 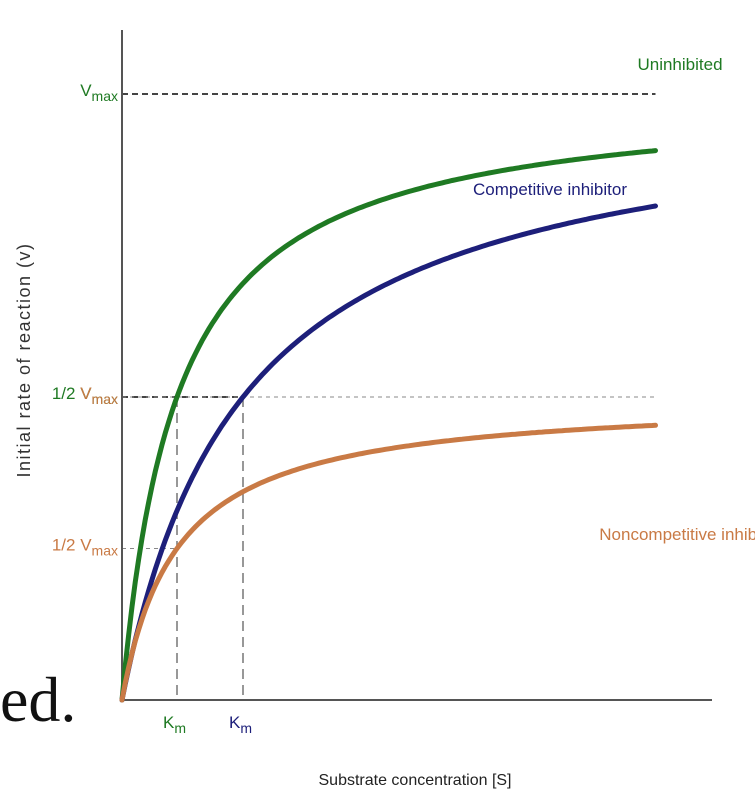 I want to click on y-tick-label-1: 1/2 Vmax, so click(x=85, y=395).